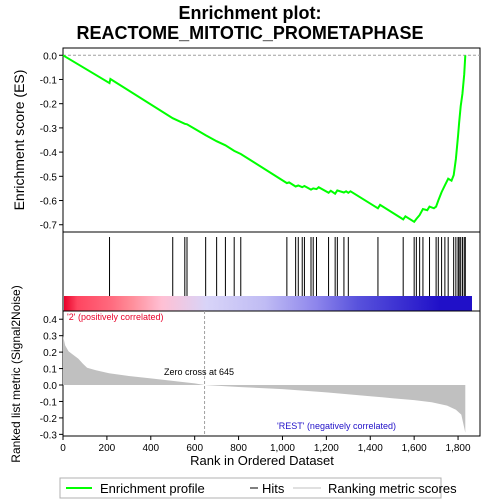 This screenshot has width=500, height=500. What do you see at coordinates (273, 488) in the screenshot?
I see `legend-label: Hits` at bounding box center [273, 488].